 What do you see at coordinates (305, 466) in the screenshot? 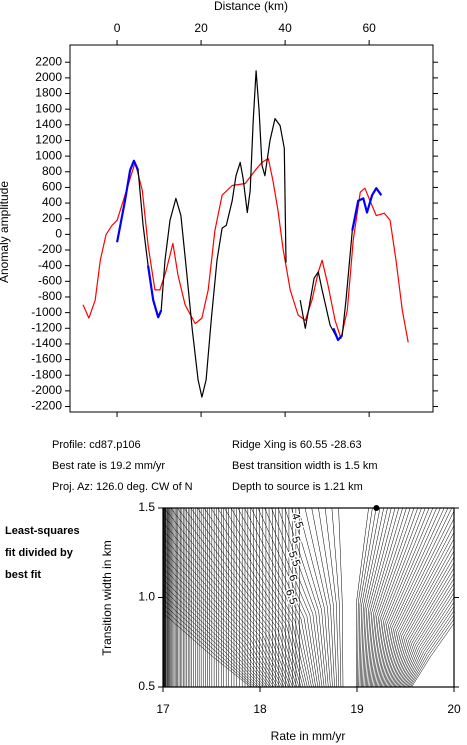
I see `info-text: Best transition width is 1.5 km` at bounding box center [305, 466].